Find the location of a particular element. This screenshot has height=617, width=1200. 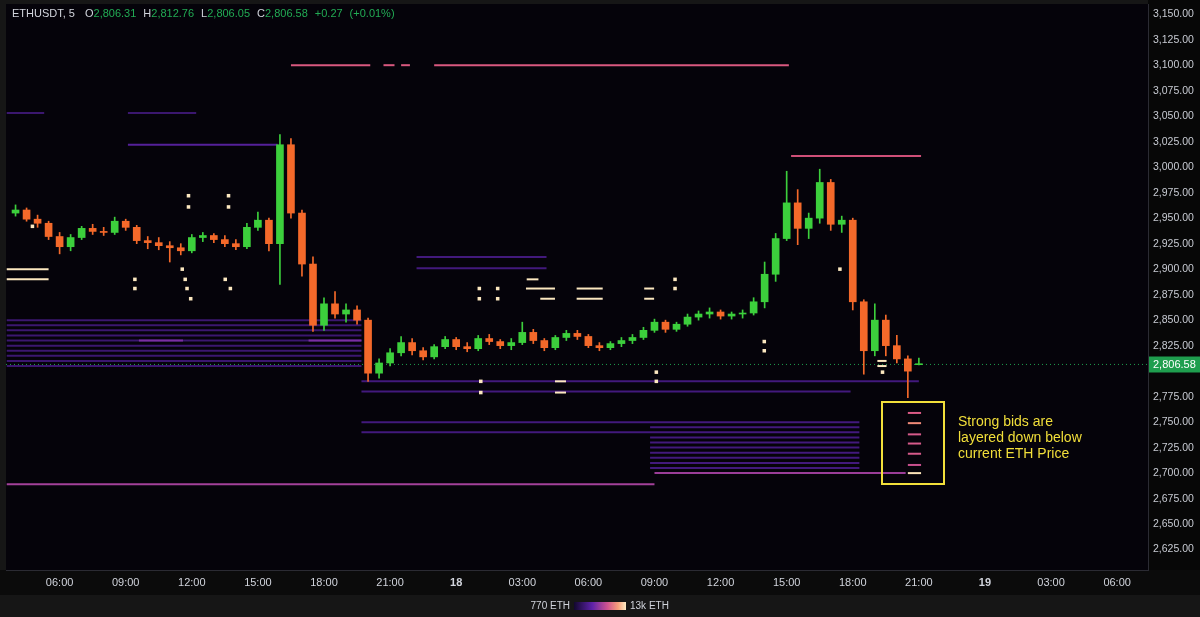

y-tick-label: 3,125.00 is located at coordinates (1174, 38).